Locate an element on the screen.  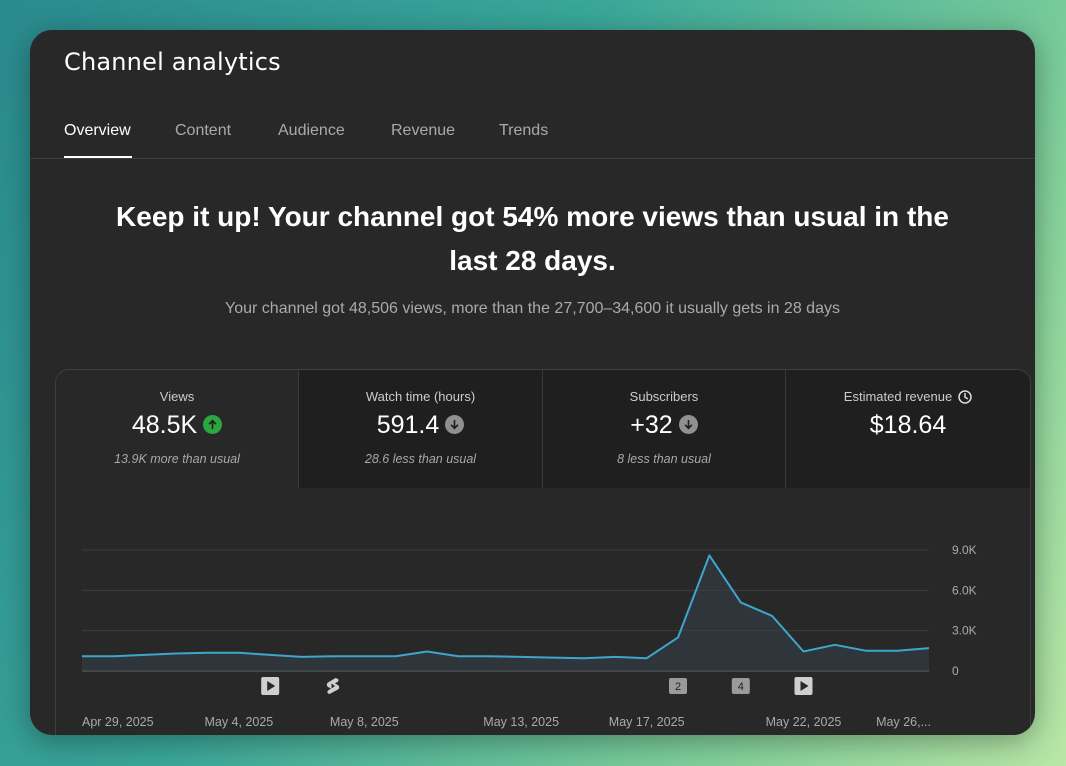
count-marker: 4 is located at coordinates (740, 686).